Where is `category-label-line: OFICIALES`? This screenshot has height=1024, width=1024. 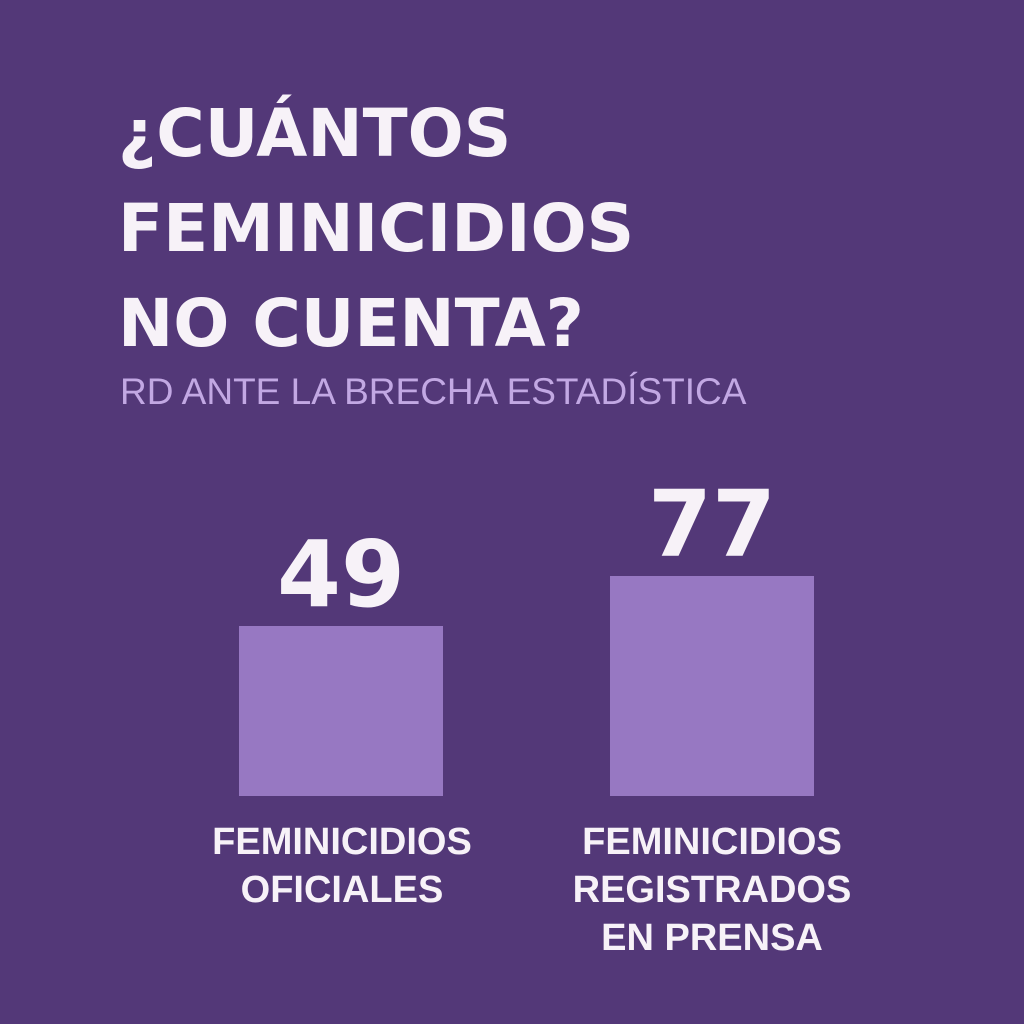 category-label-line: OFICIALES is located at coordinates (342, 890).